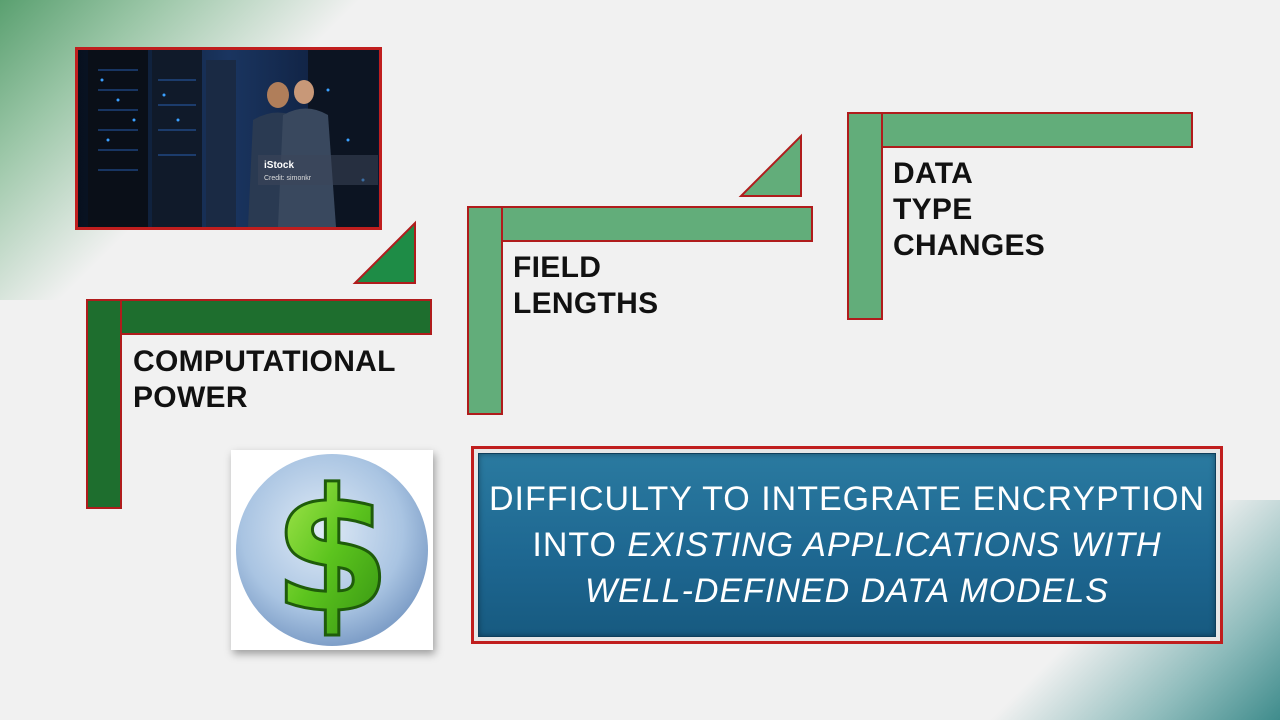 This screenshot has height=720, width=1280. What do you see at coordinates (288, 178) in the screenshot?
I see `photo-credit: Credit: simonkr` at bounding box center [288, 178].